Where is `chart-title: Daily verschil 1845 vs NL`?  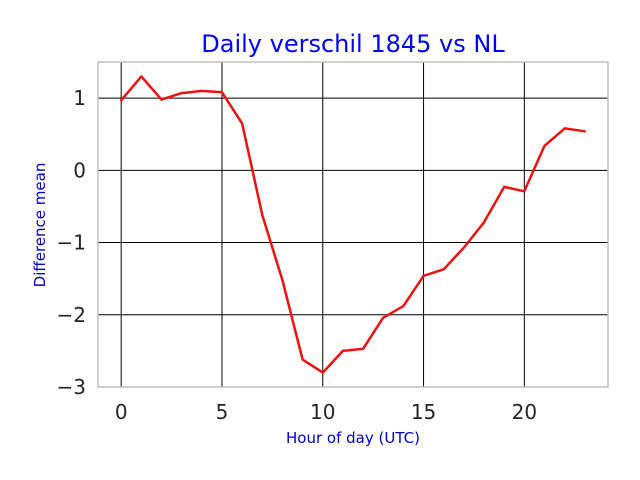
chart-title: Daily verschil 1845 vs NL is located at coordinates (353, 44).